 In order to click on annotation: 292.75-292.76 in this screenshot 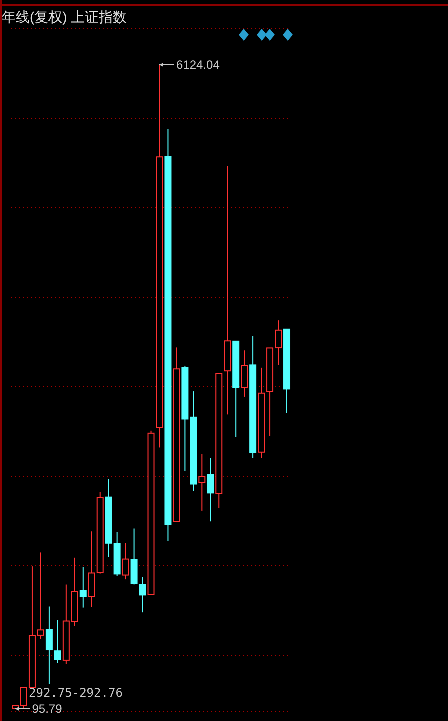, I will do `click(76, 693)`.